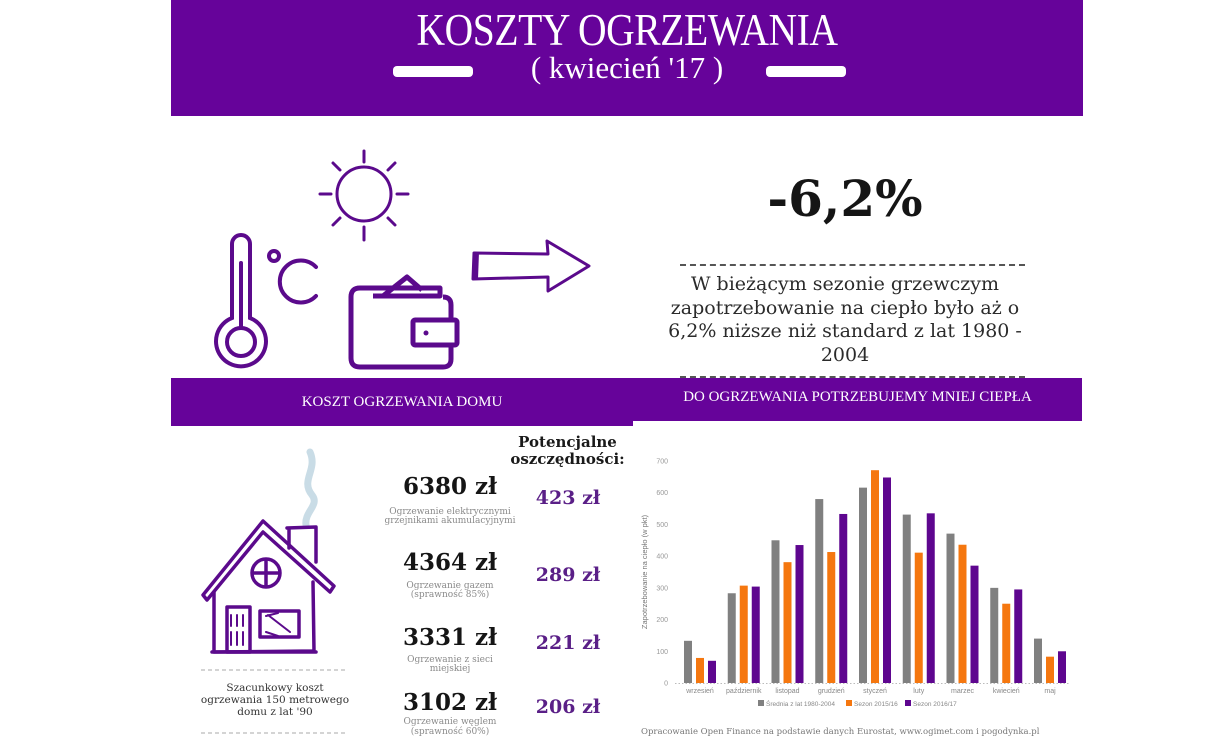  What do you see at coordinates (568, 575) in the screenshot?
I see `saving-gas: 289 zł` at bounding box center [568, 575].